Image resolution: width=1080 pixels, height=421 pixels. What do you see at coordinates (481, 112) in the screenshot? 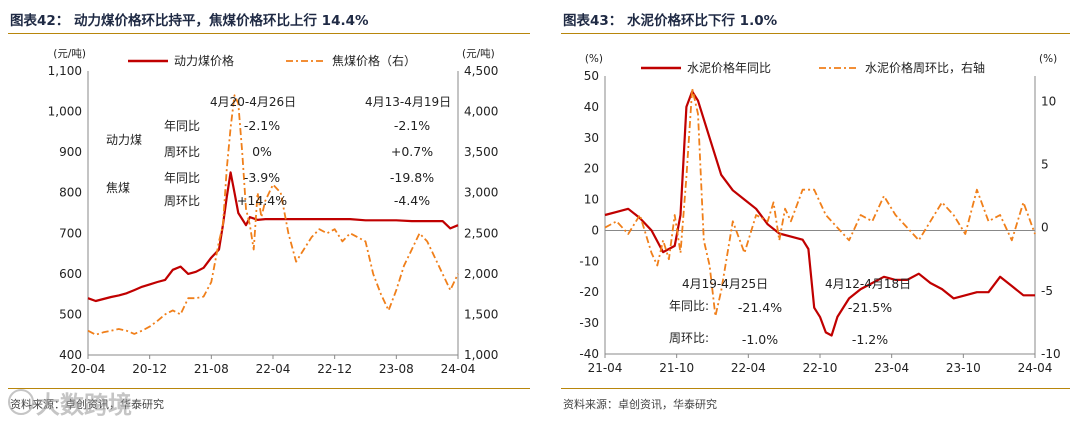
I see `y-tick-label-right: 4,000` at bounding box center [481, 112].